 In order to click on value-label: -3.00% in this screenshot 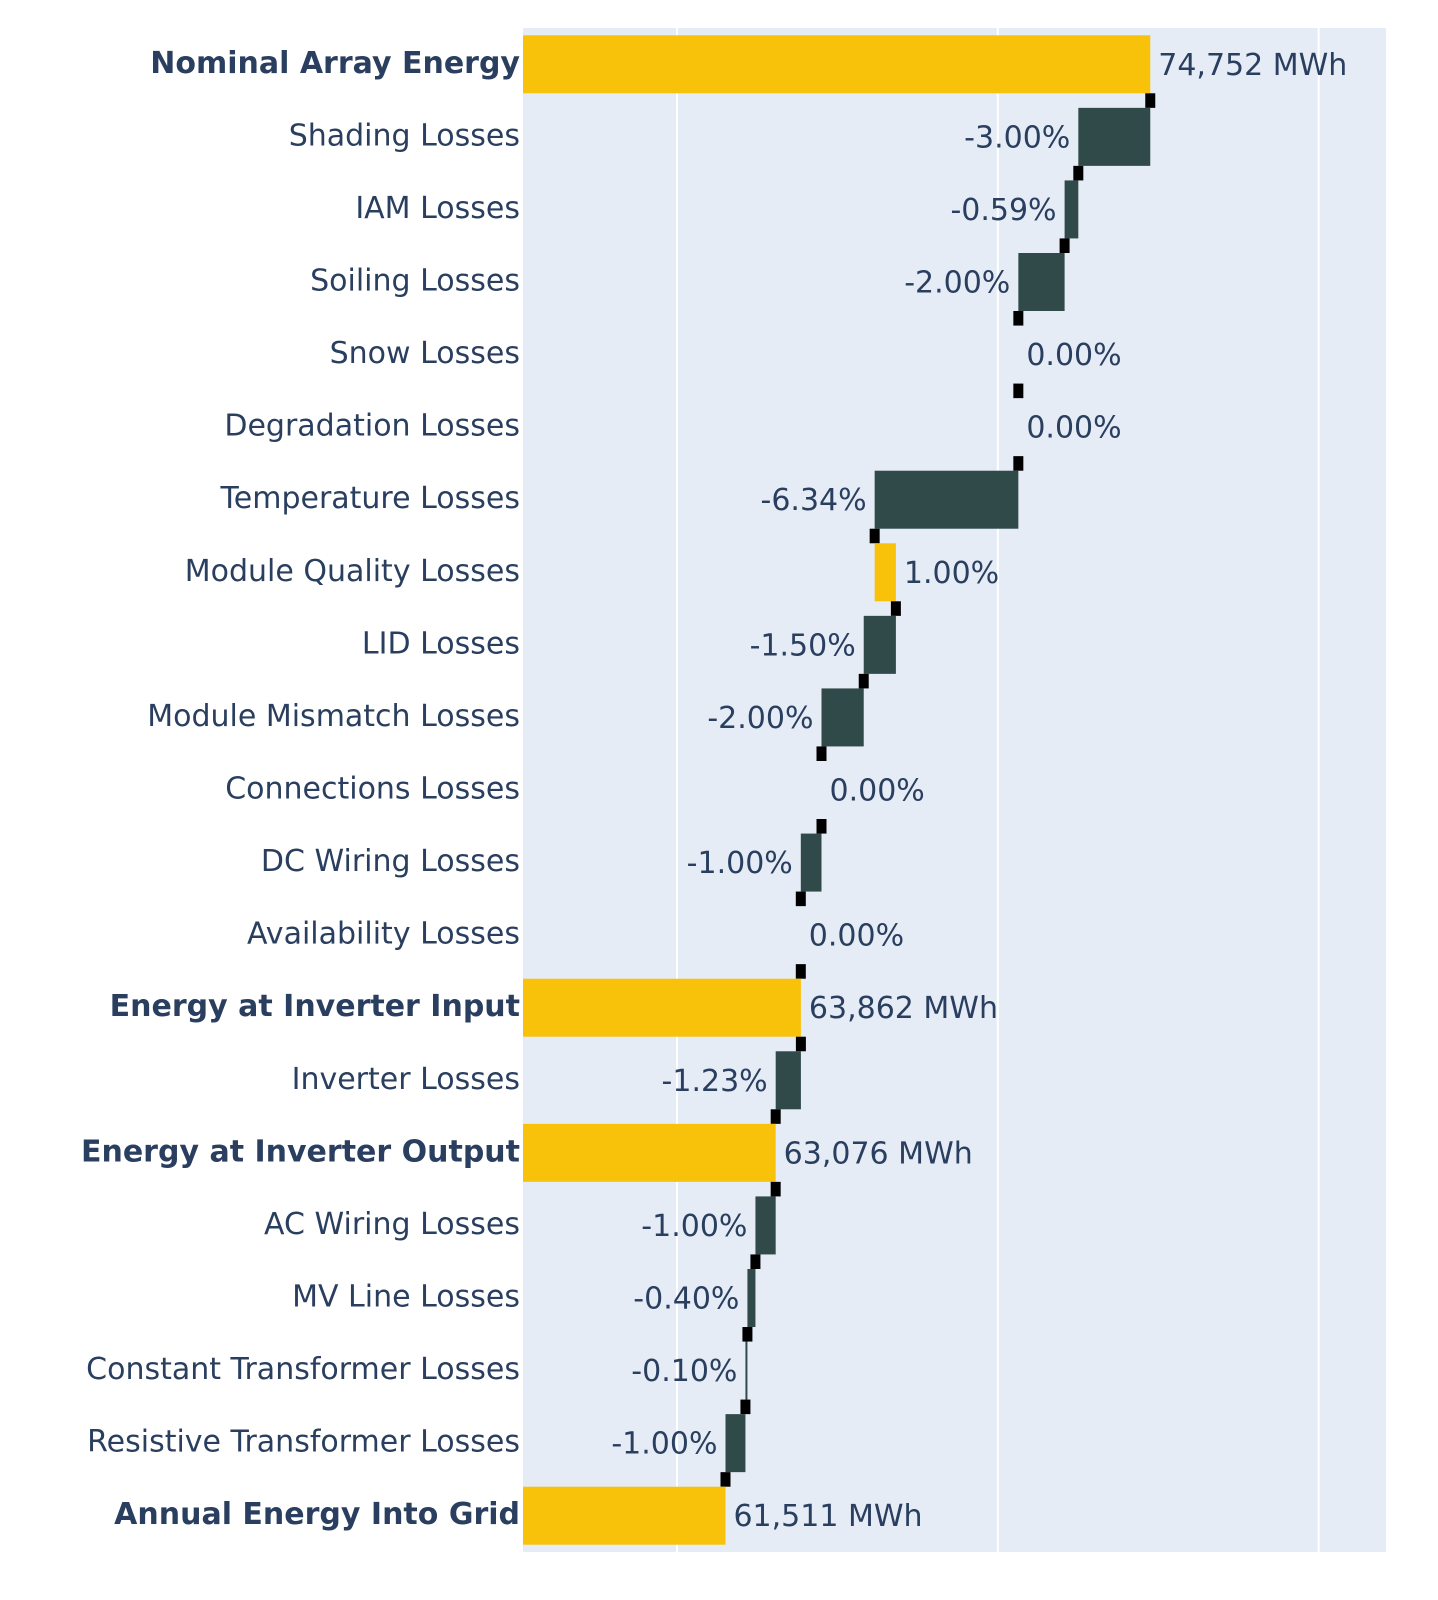, I will do `click(1017, 137)`.